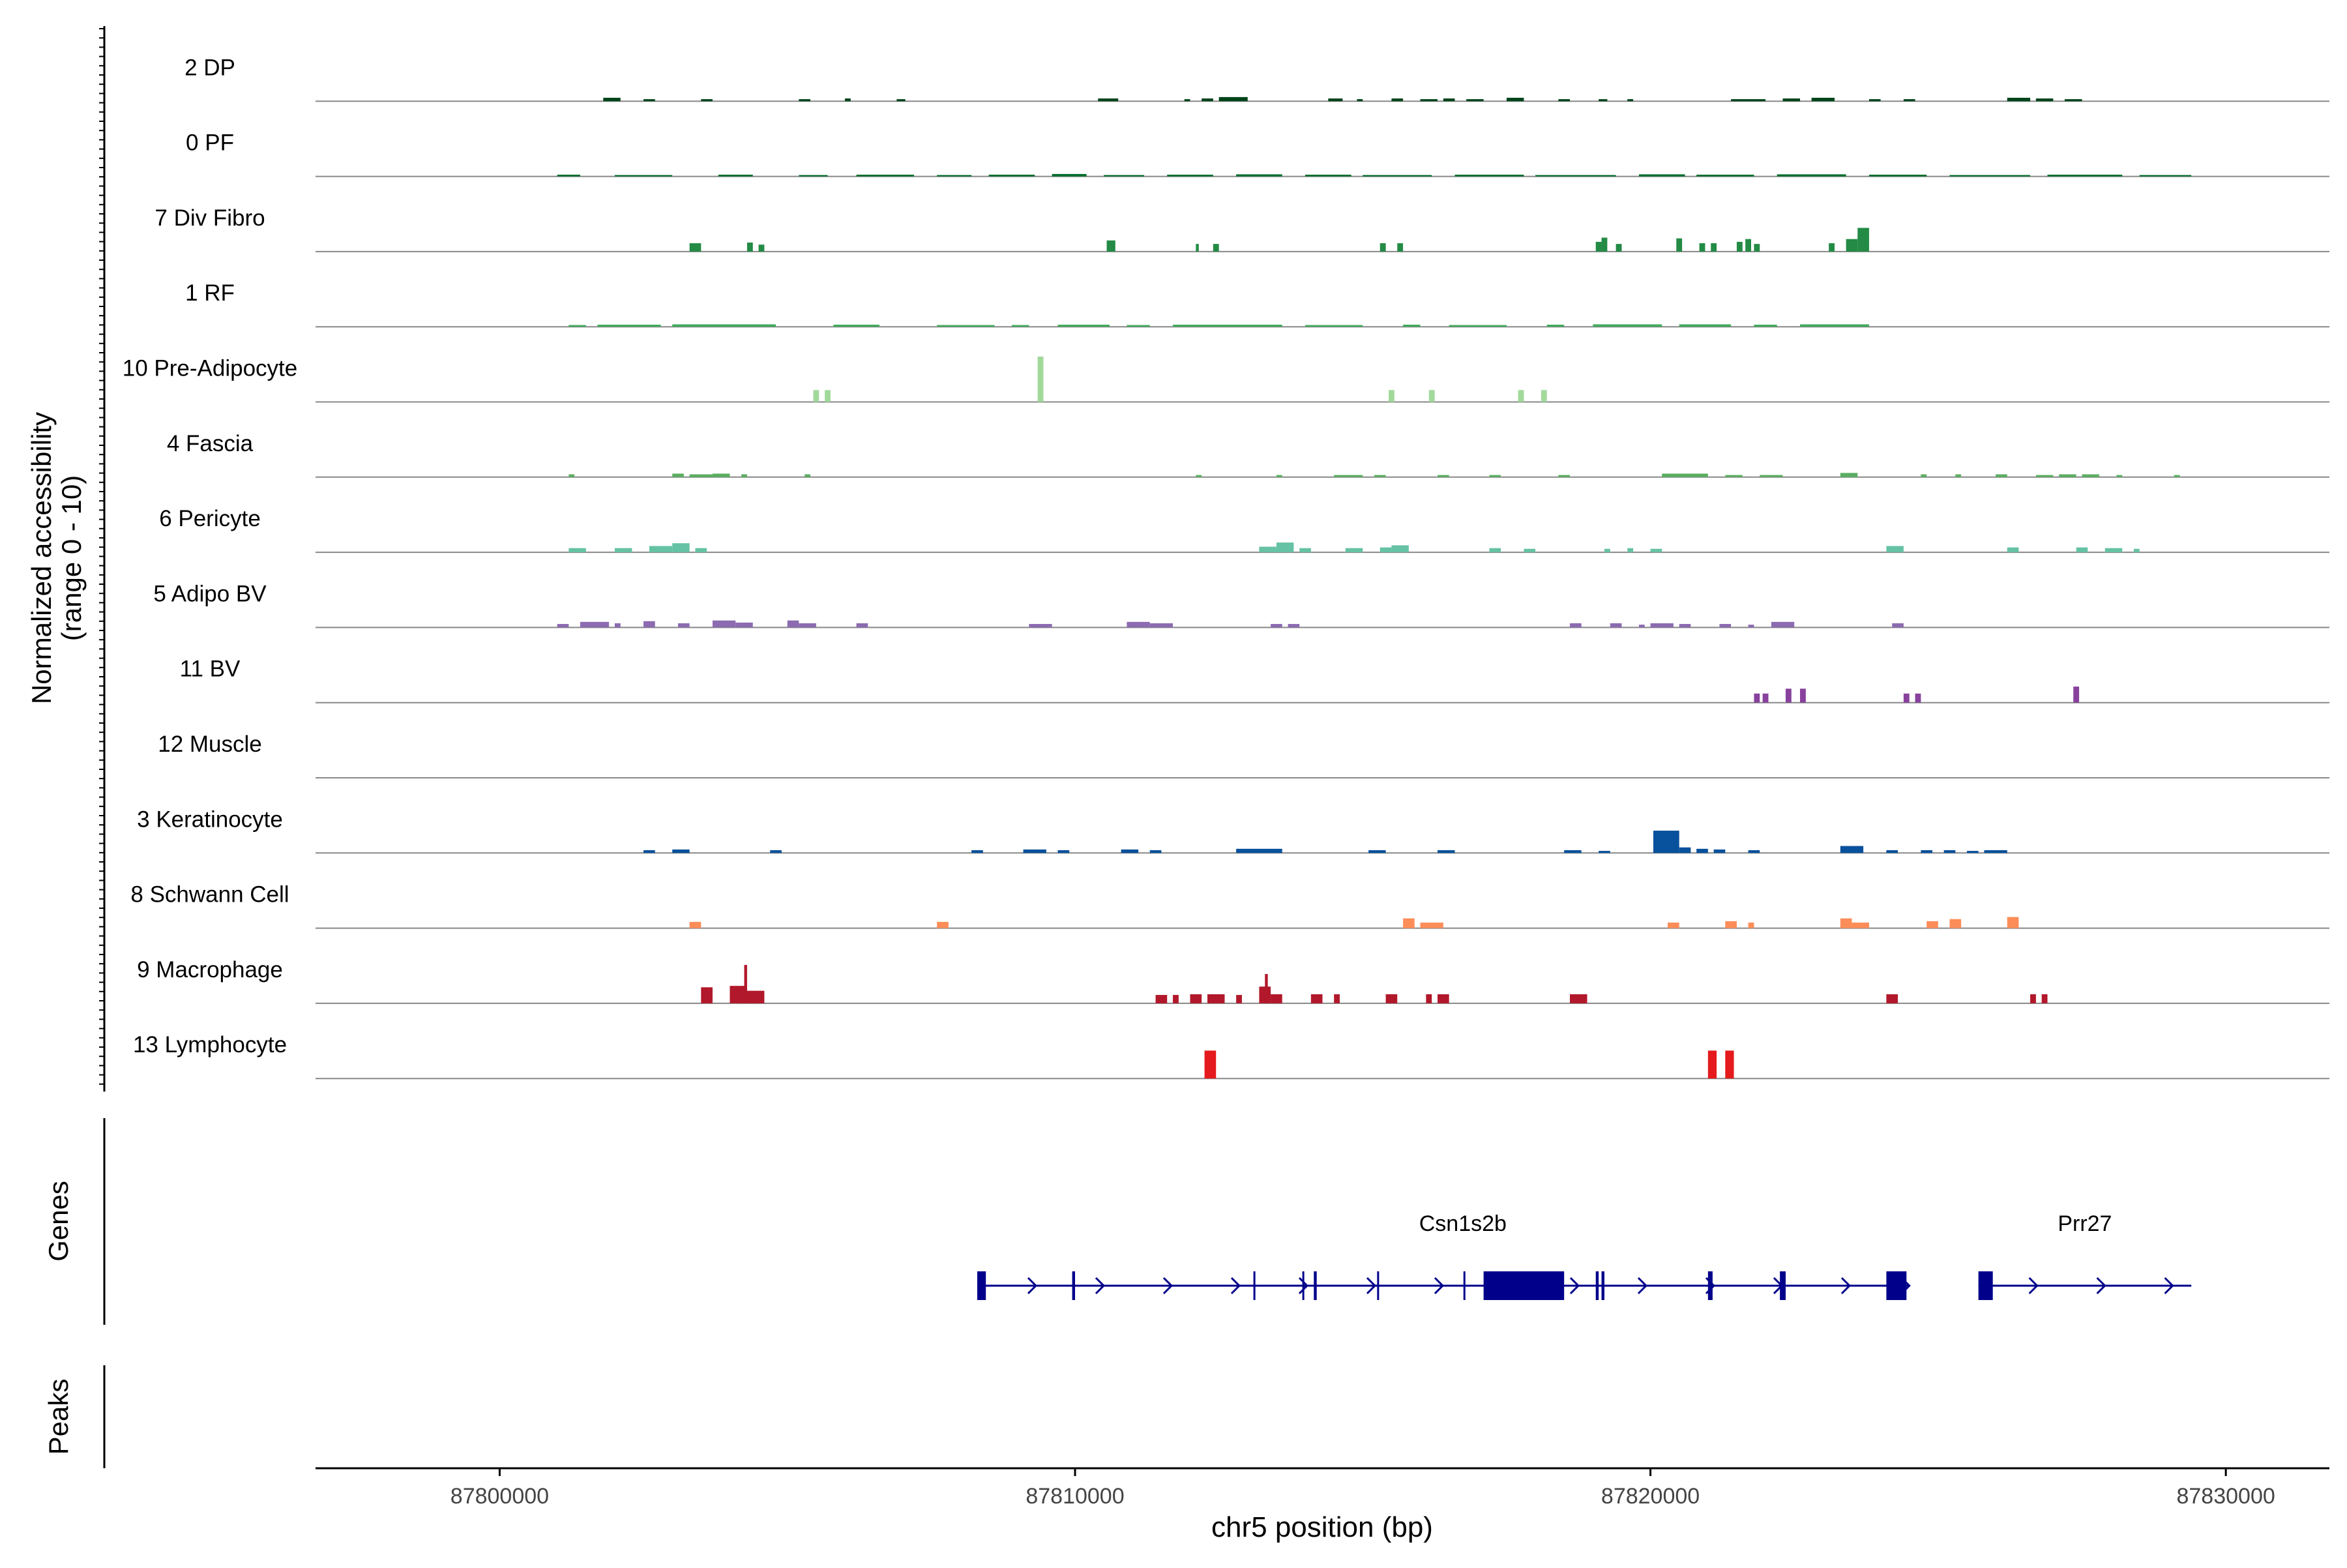 The image size is (2347, 1568). Describe the element at coordinates (58, 1417) in the screenshot. I see `peaks-panel-label: Peaks` at that location.